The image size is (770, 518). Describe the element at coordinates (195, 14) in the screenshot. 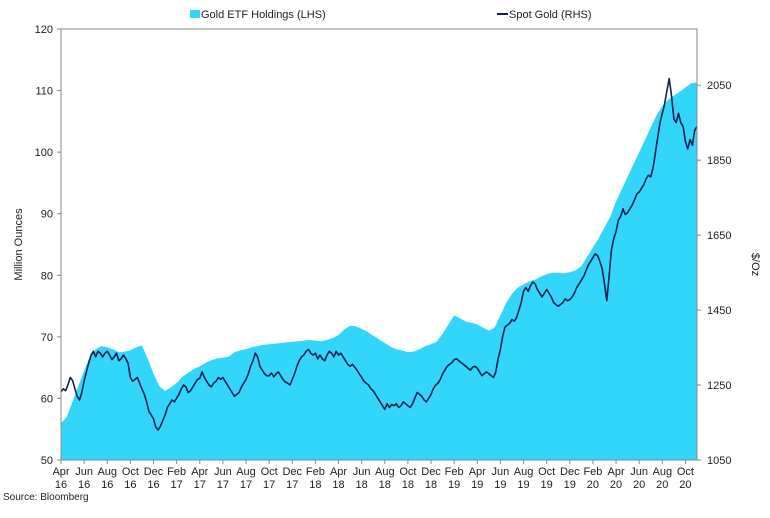

I see `legend-swatch-etf` at that location.